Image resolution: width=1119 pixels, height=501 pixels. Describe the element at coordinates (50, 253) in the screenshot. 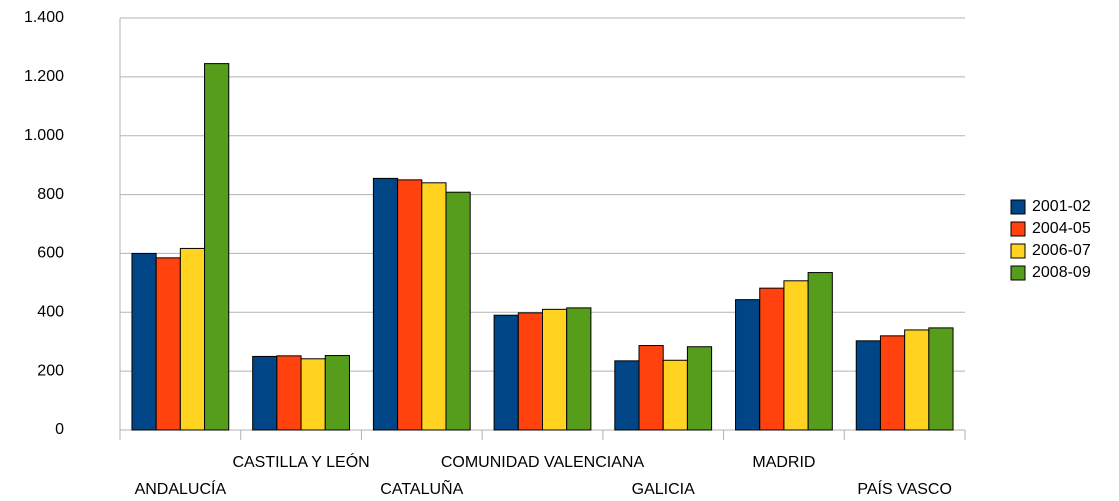

I see `y-tick-label: 600` at that location.